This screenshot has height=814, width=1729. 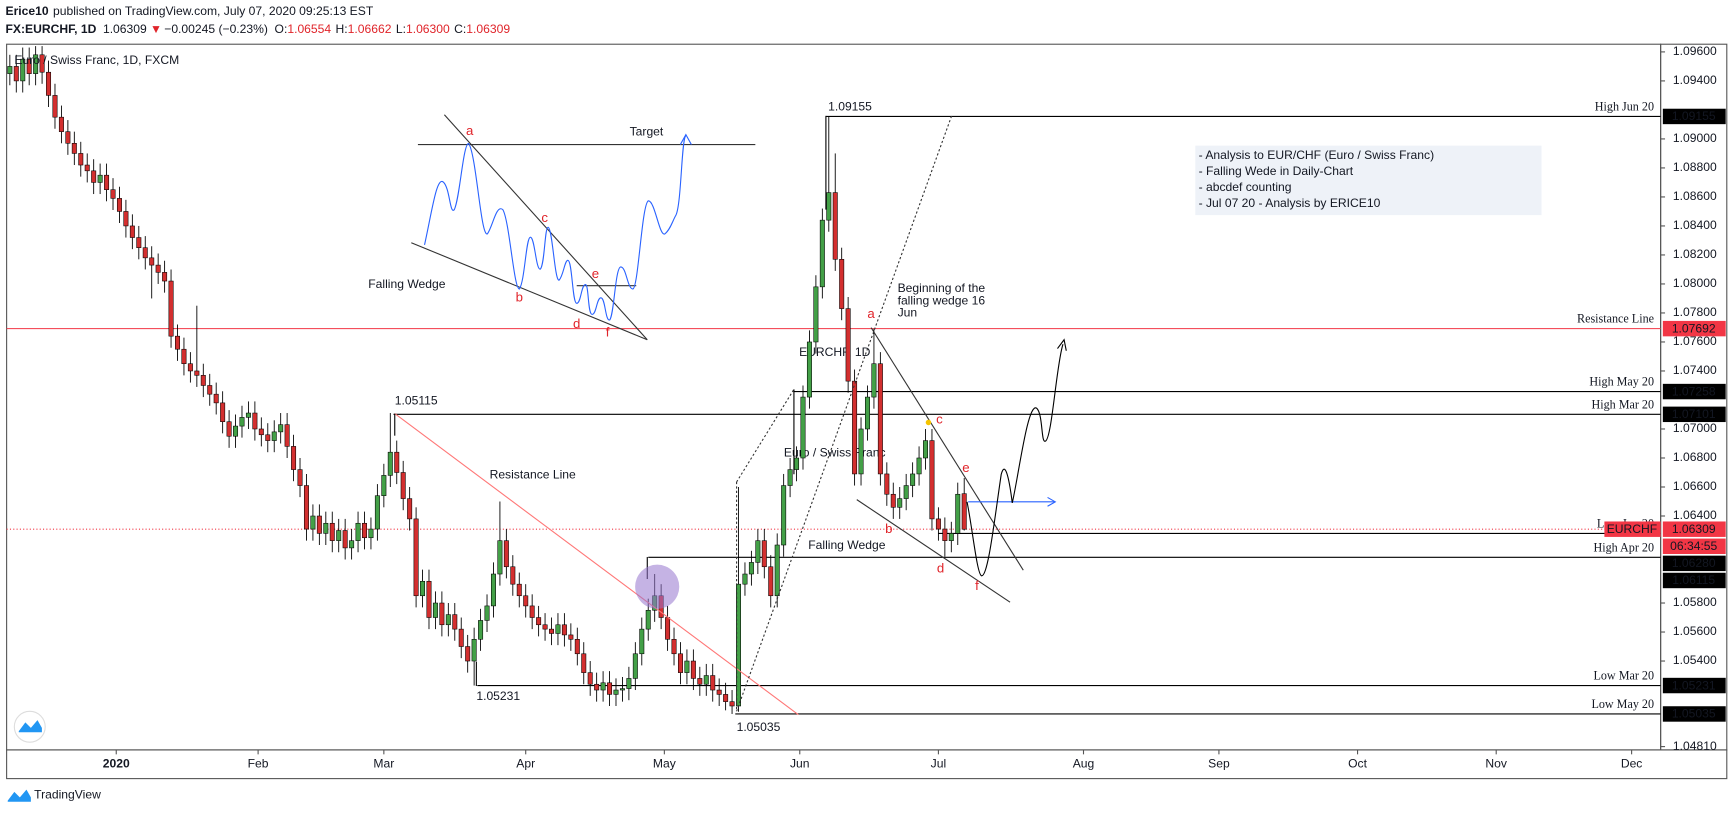 What do you see at coordinates (555, 228) in the screenshot?
I see `schematic-wave` at bounding box center [555, 228].